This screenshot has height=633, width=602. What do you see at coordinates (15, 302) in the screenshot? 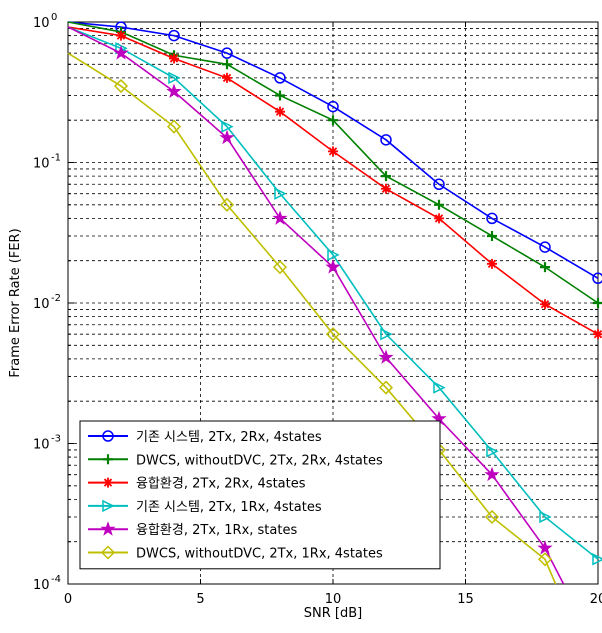
I see `y-axis-label: Frame Error Rate (FER)` at bounding box center [15, 302].